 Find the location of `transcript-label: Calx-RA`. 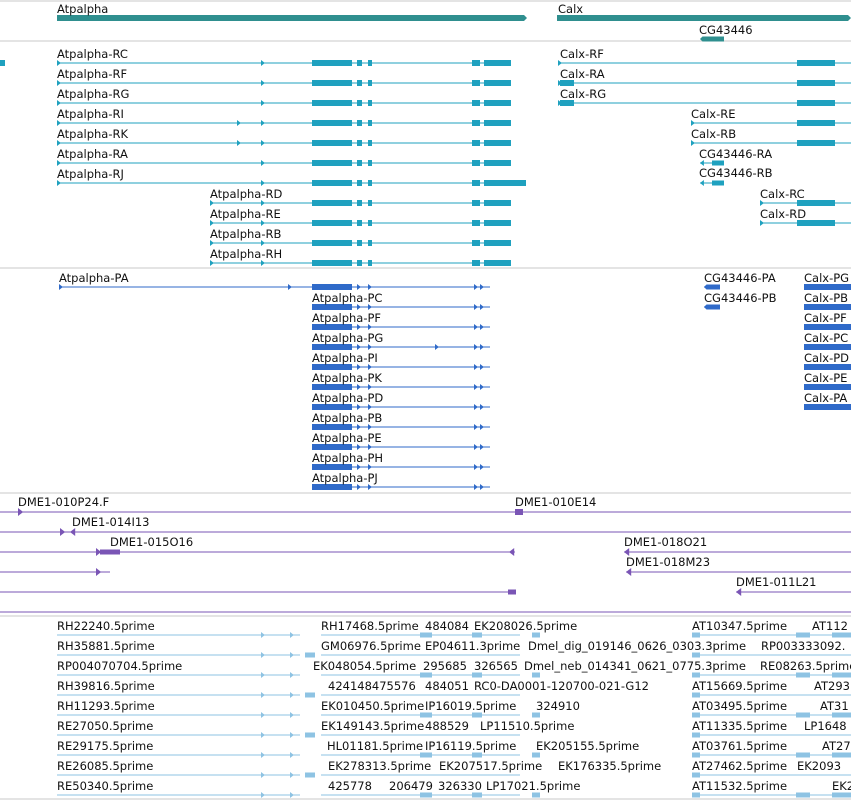

transcript-label: Calx-RA is located at coordinates (582, 74).